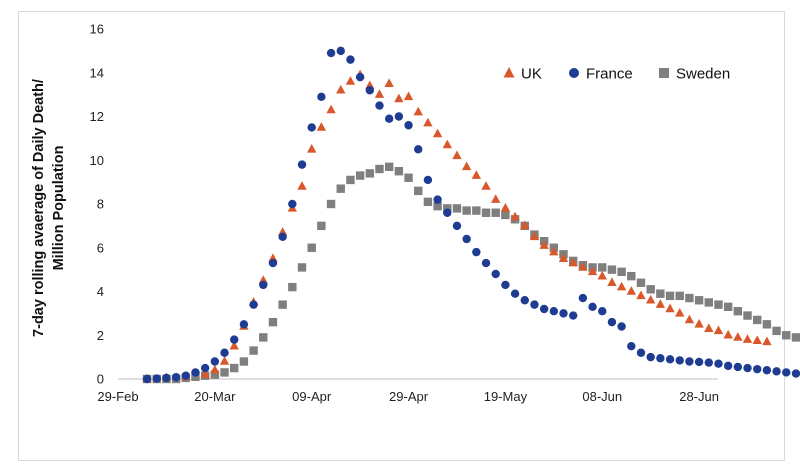  I want to click on x-tick-label: 19-May, so click(506, 396).